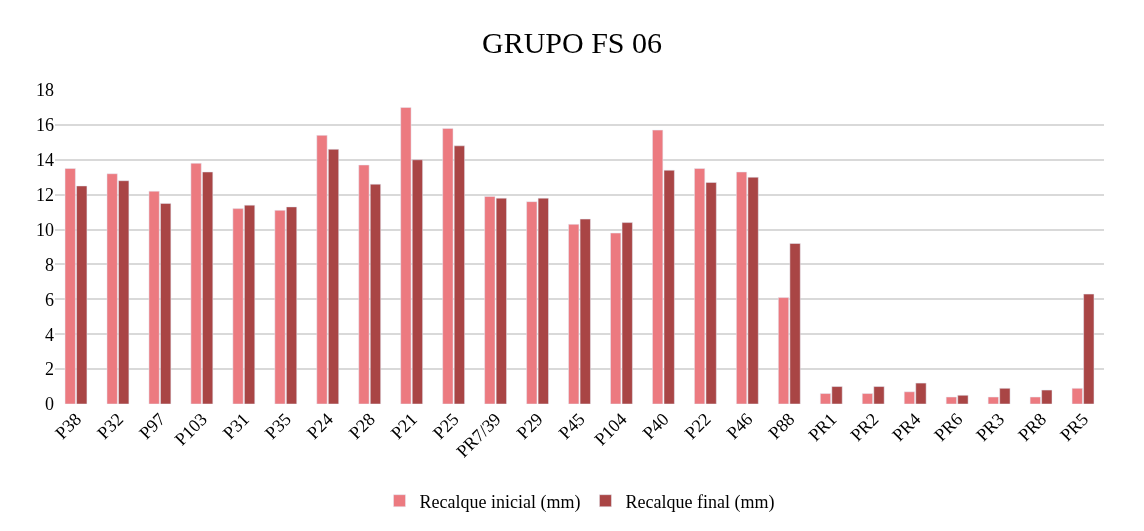  I want to click on x-tick-label: P45, so click(571, 426).